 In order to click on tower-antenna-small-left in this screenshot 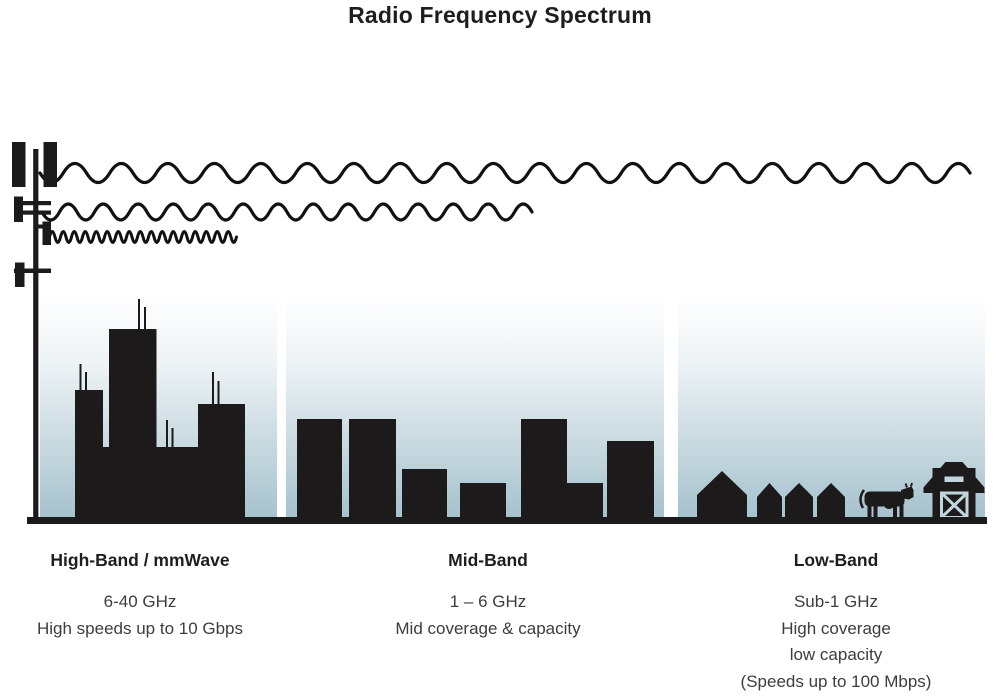, I will do `click(18, 209)`.